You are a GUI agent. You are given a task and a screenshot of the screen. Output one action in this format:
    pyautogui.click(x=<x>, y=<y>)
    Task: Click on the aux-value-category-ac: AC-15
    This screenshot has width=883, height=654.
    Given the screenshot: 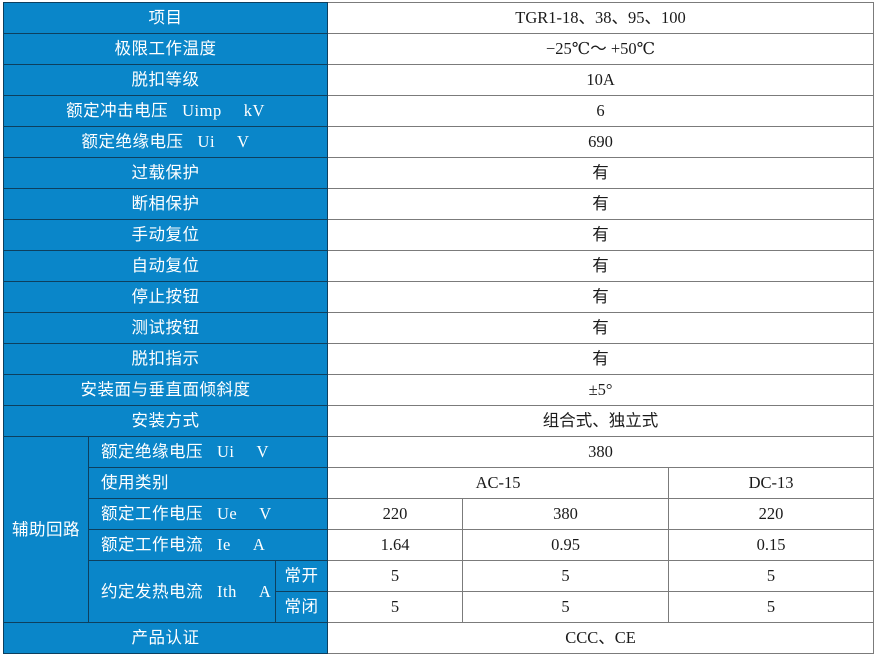 What is the action you would take?
    pyautogui.click(x=498, y=483)
    